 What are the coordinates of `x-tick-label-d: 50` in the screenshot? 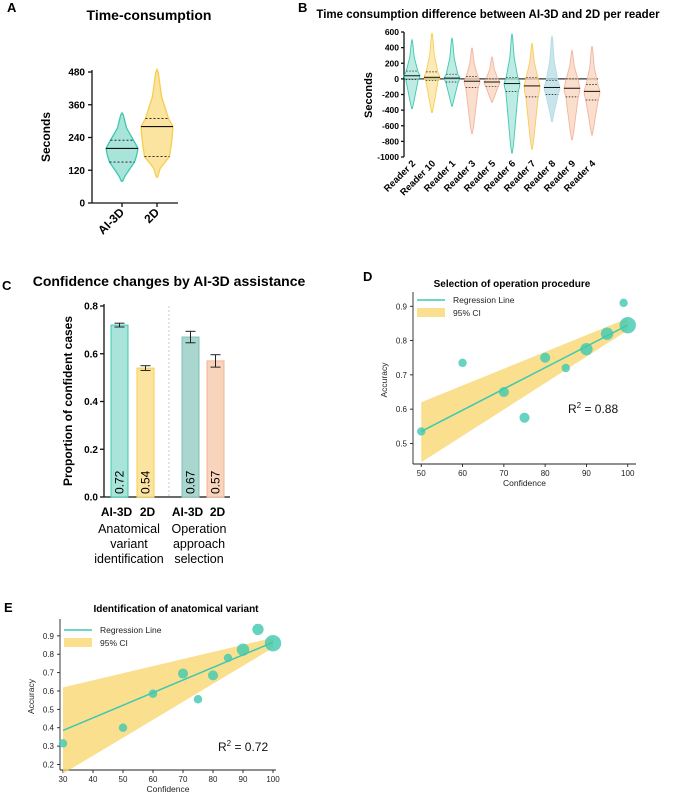 It's located at (421, 473).